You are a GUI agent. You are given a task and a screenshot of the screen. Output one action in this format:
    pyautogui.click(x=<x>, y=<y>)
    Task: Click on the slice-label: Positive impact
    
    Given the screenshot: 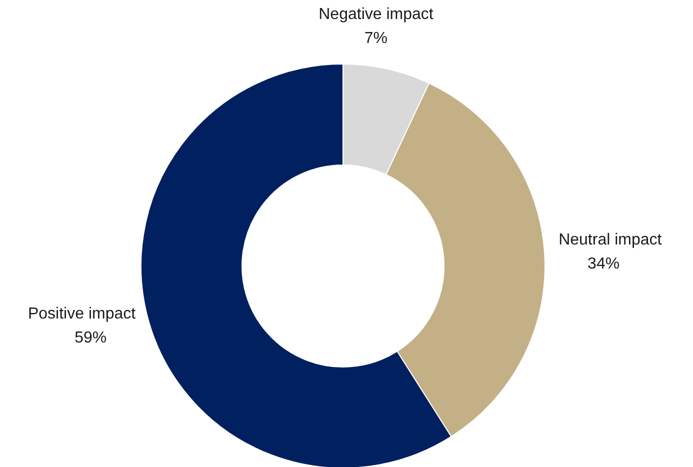 What is the action you would take?
    pyautogui.click(x=82, y=313)
    